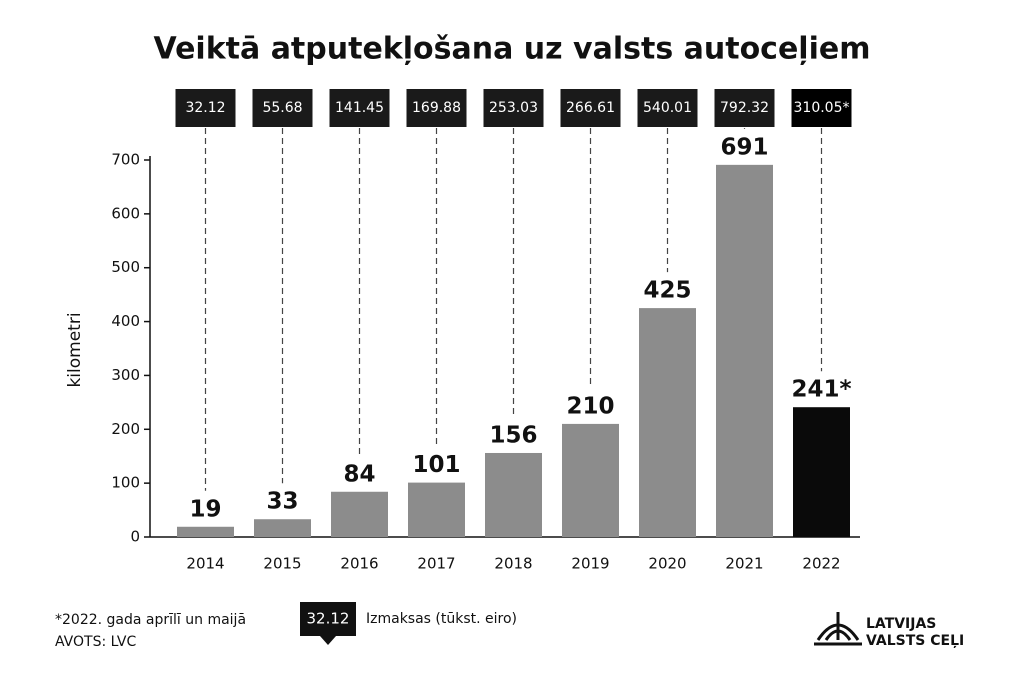 This screenshot has height=683, width=1024. Describe the element at coordinates (125, 375) in the screenshot. I see `y-tick-label: 300` at that location.